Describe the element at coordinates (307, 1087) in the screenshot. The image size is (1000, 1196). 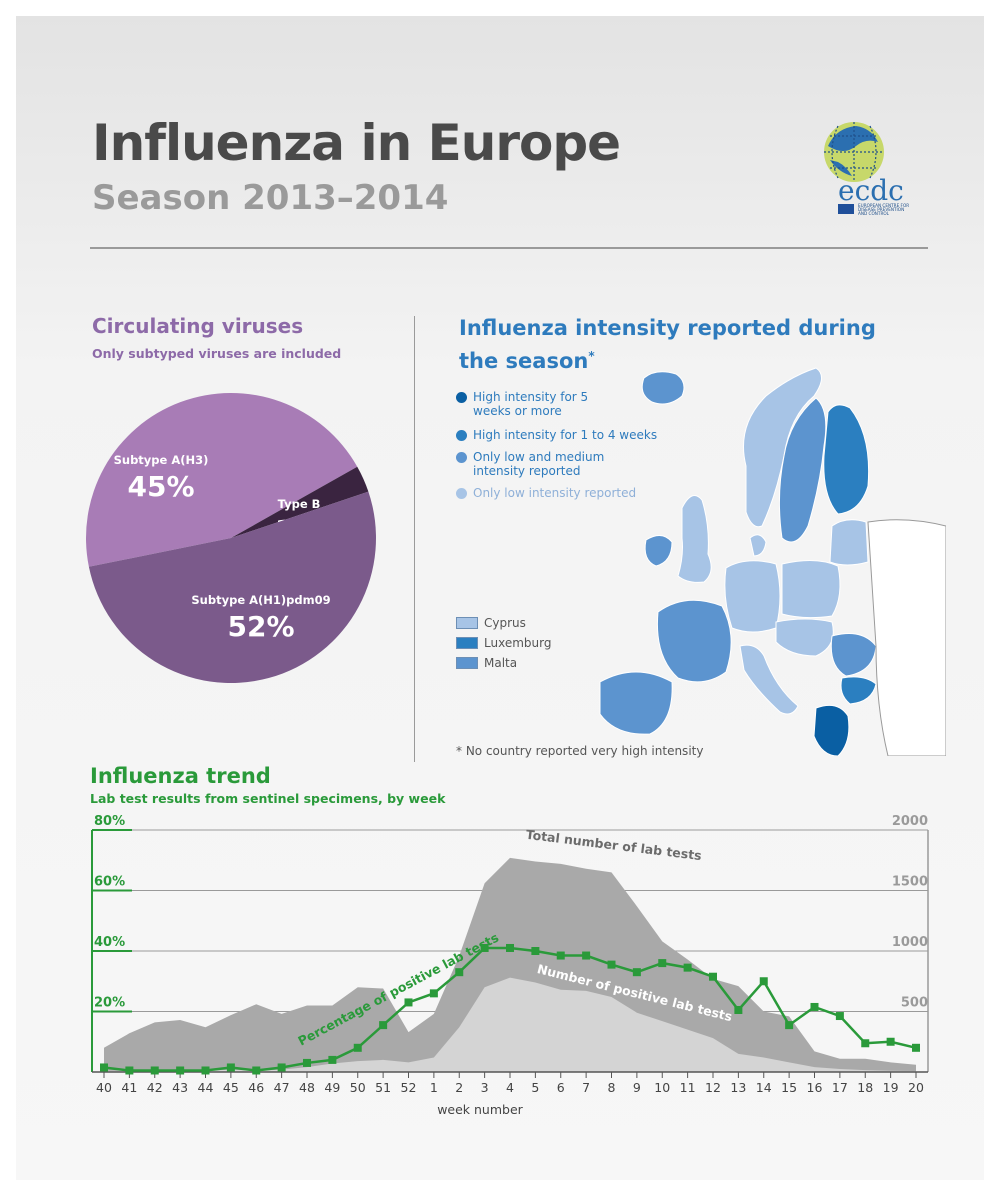
I see `x-tick-label: 48` at that location.